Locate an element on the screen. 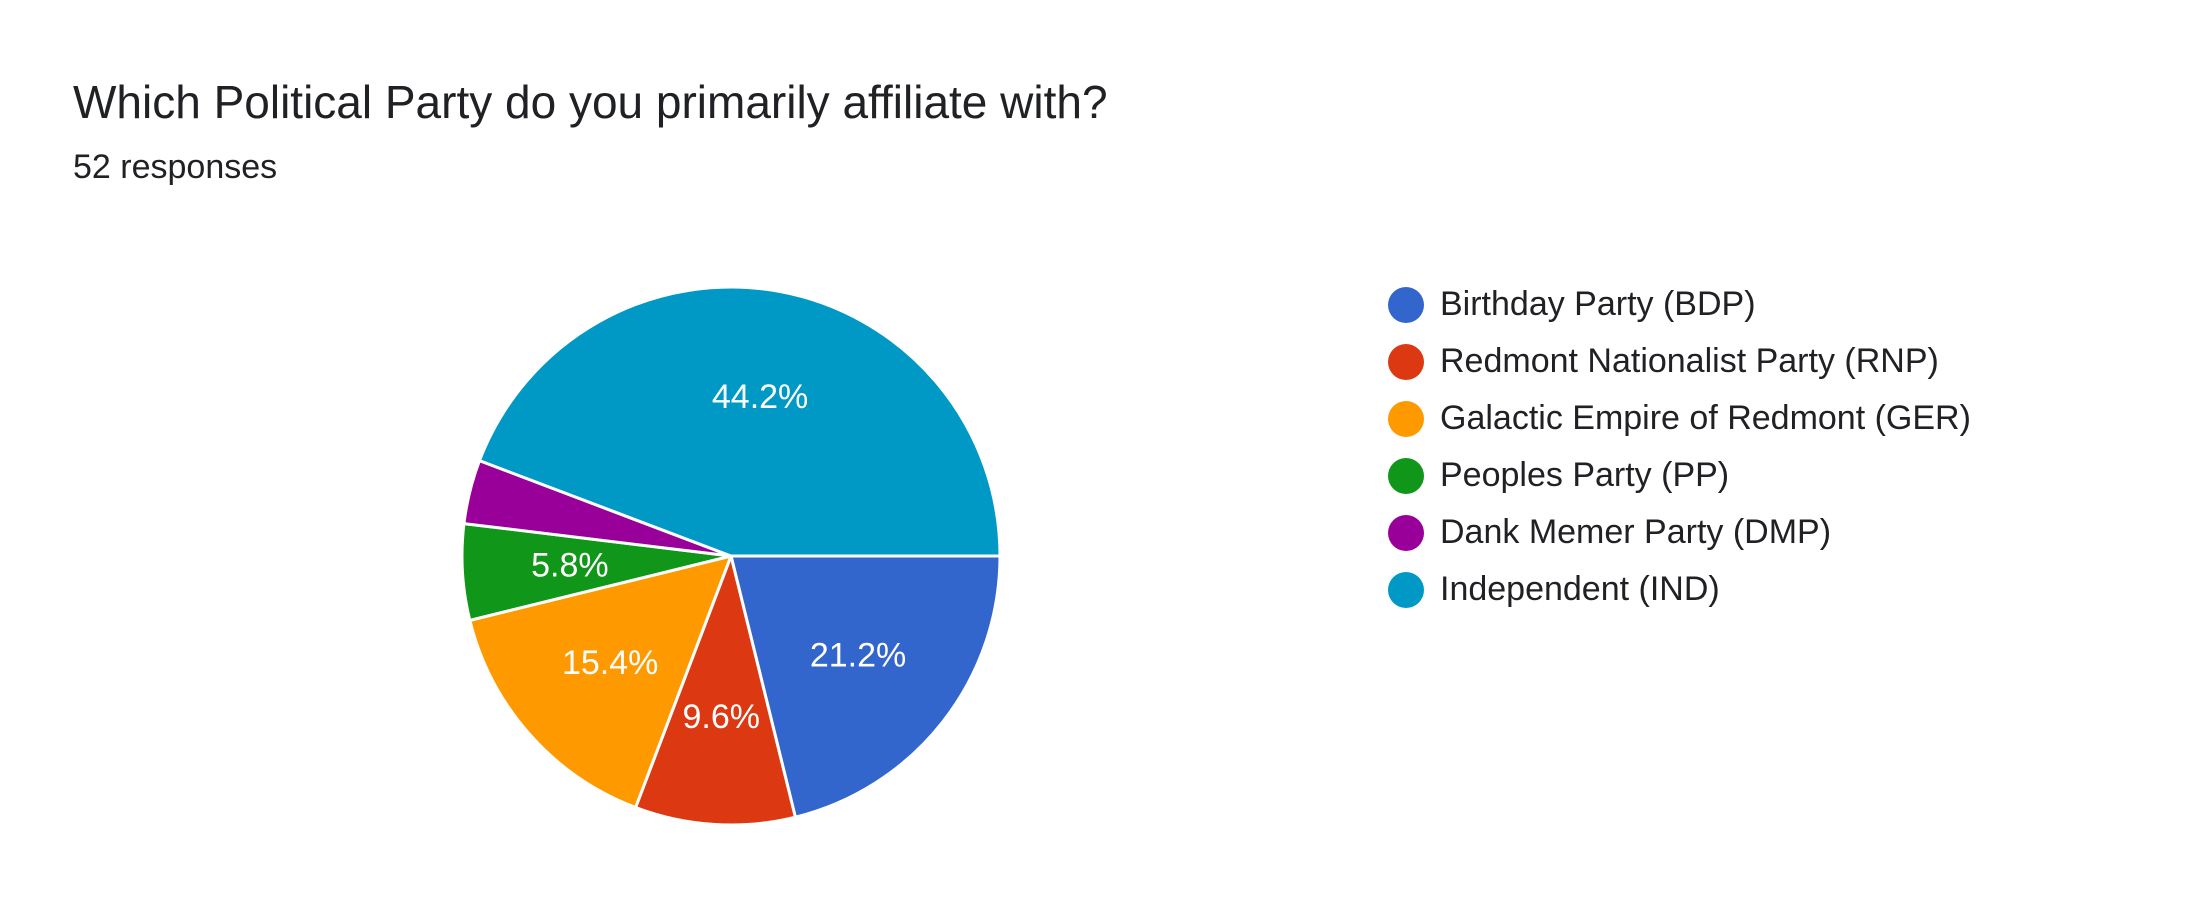 The height and width of the screenshot is (924, 2196). slice-percent-label: 5.8% is located at coordinates (570, 566).